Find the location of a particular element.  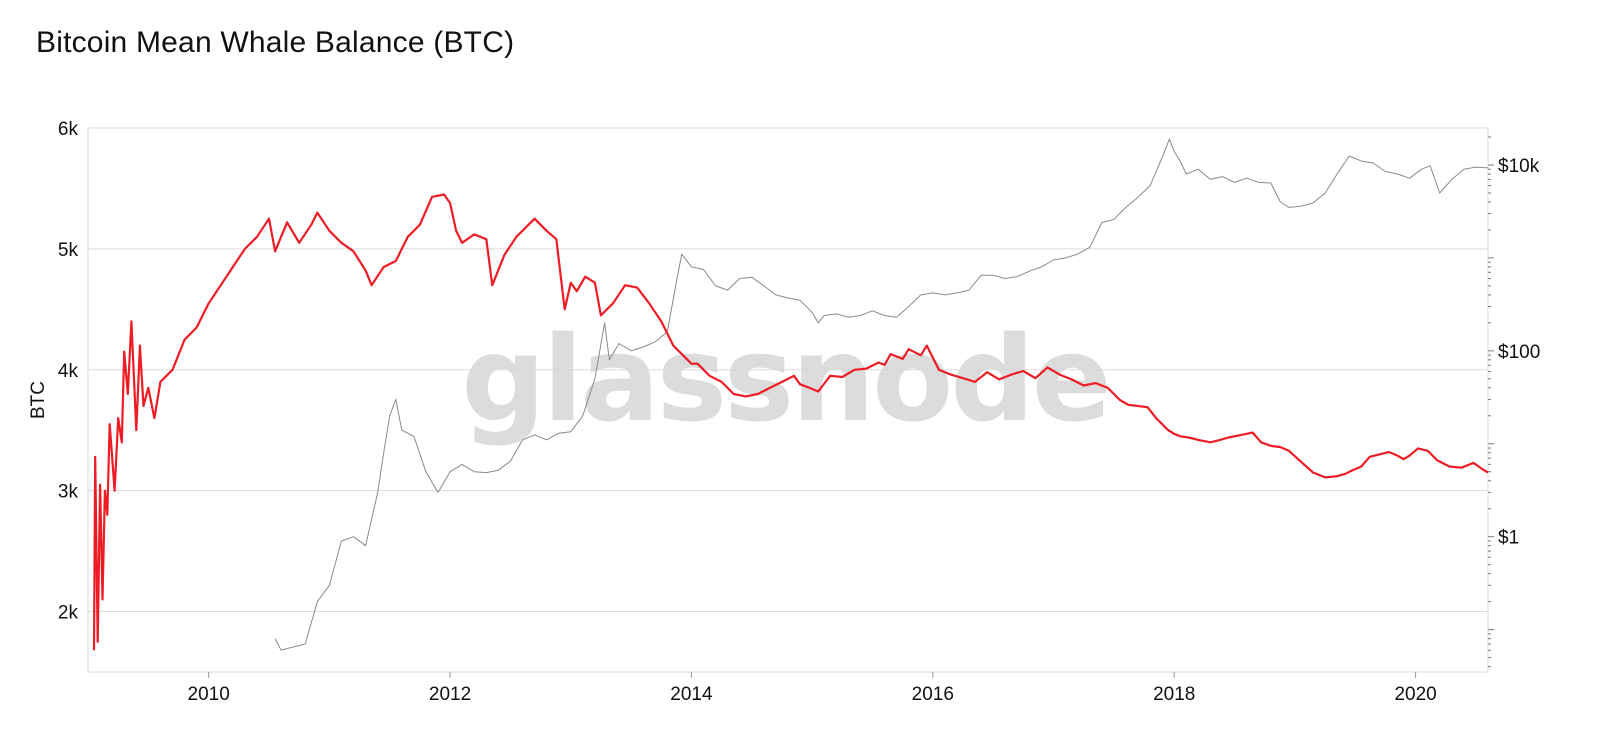

x-tick-label: 2020 is located at coordinates (1415, 694).